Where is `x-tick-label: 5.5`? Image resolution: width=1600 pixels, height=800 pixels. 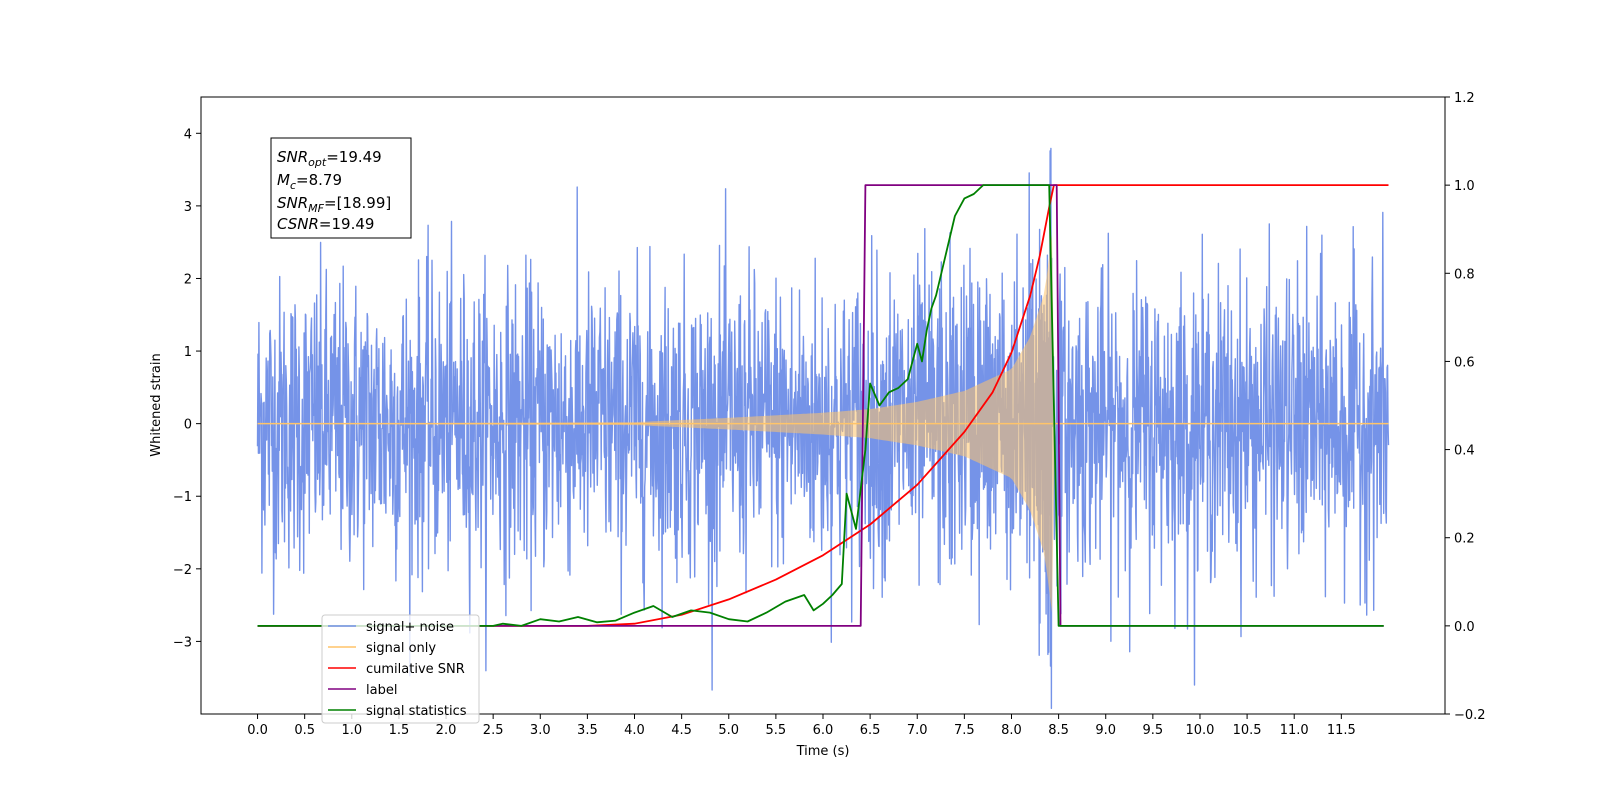 x-tick-label: 5.5 is located at coordinates (776, 730).